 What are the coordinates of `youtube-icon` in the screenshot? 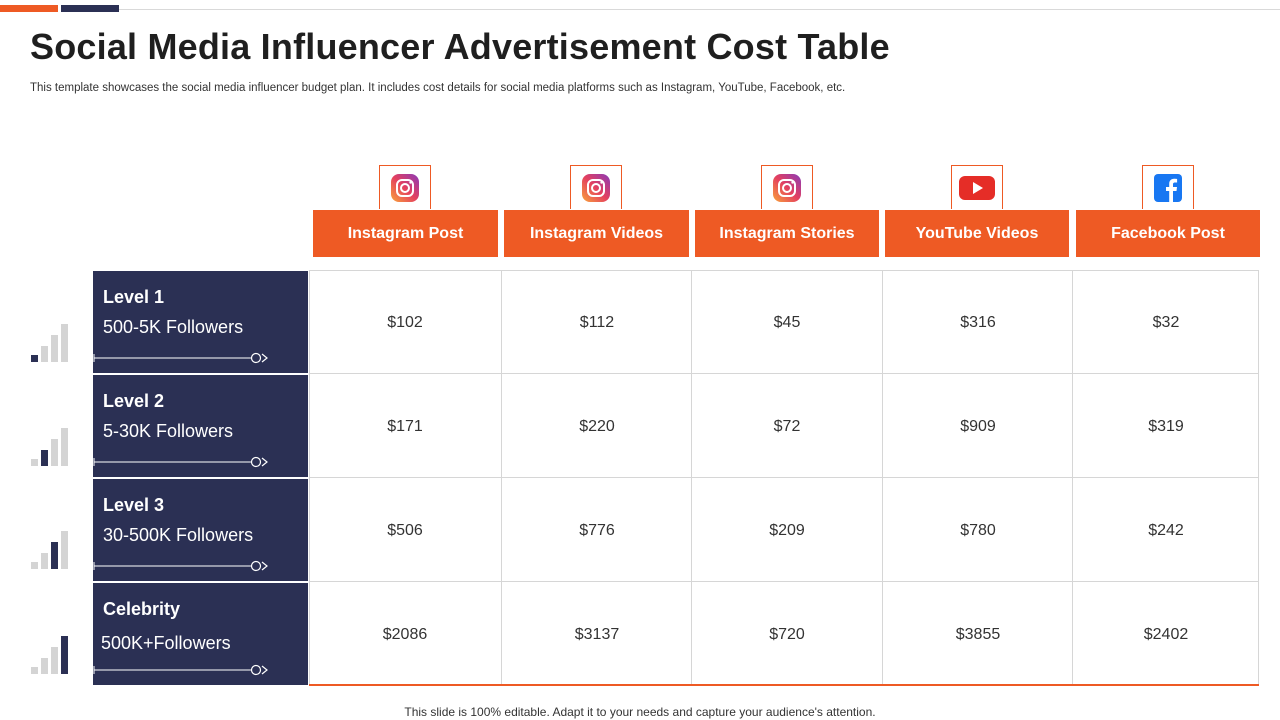 It's located at (977, 187).